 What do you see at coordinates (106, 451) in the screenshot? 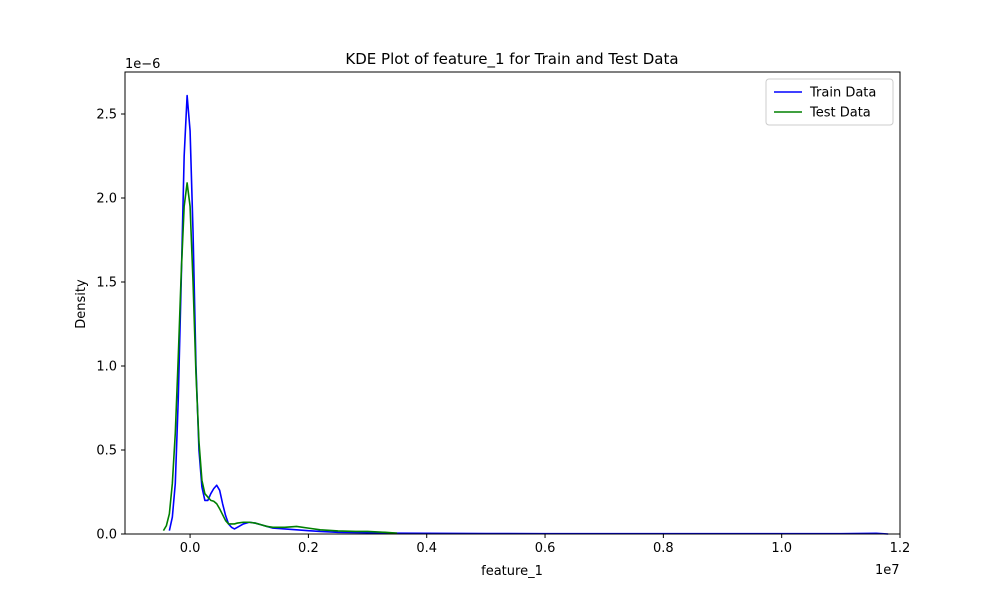
I see `y-tick-label: 0.5` at bounding box center [106, 451].